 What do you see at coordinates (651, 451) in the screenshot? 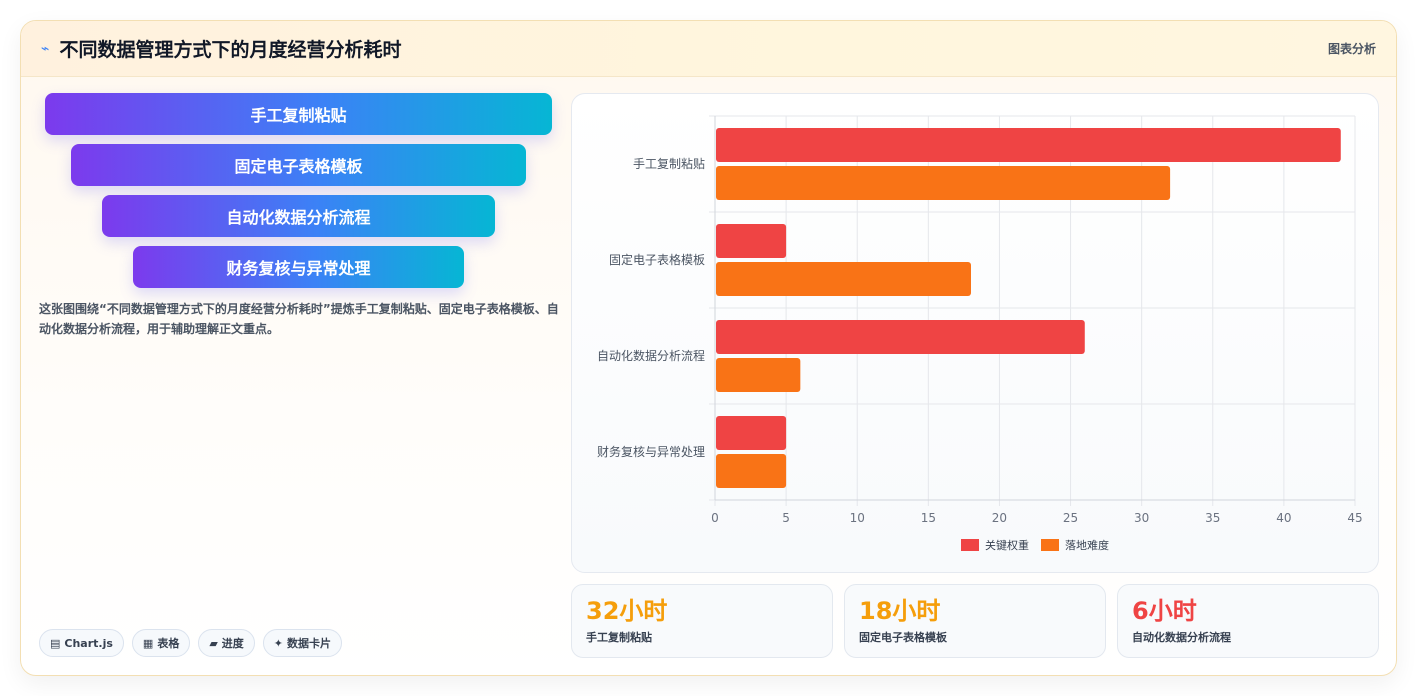
I see `y-tick-label: 财务复核与异常处理` at bounding box center [651, 451].